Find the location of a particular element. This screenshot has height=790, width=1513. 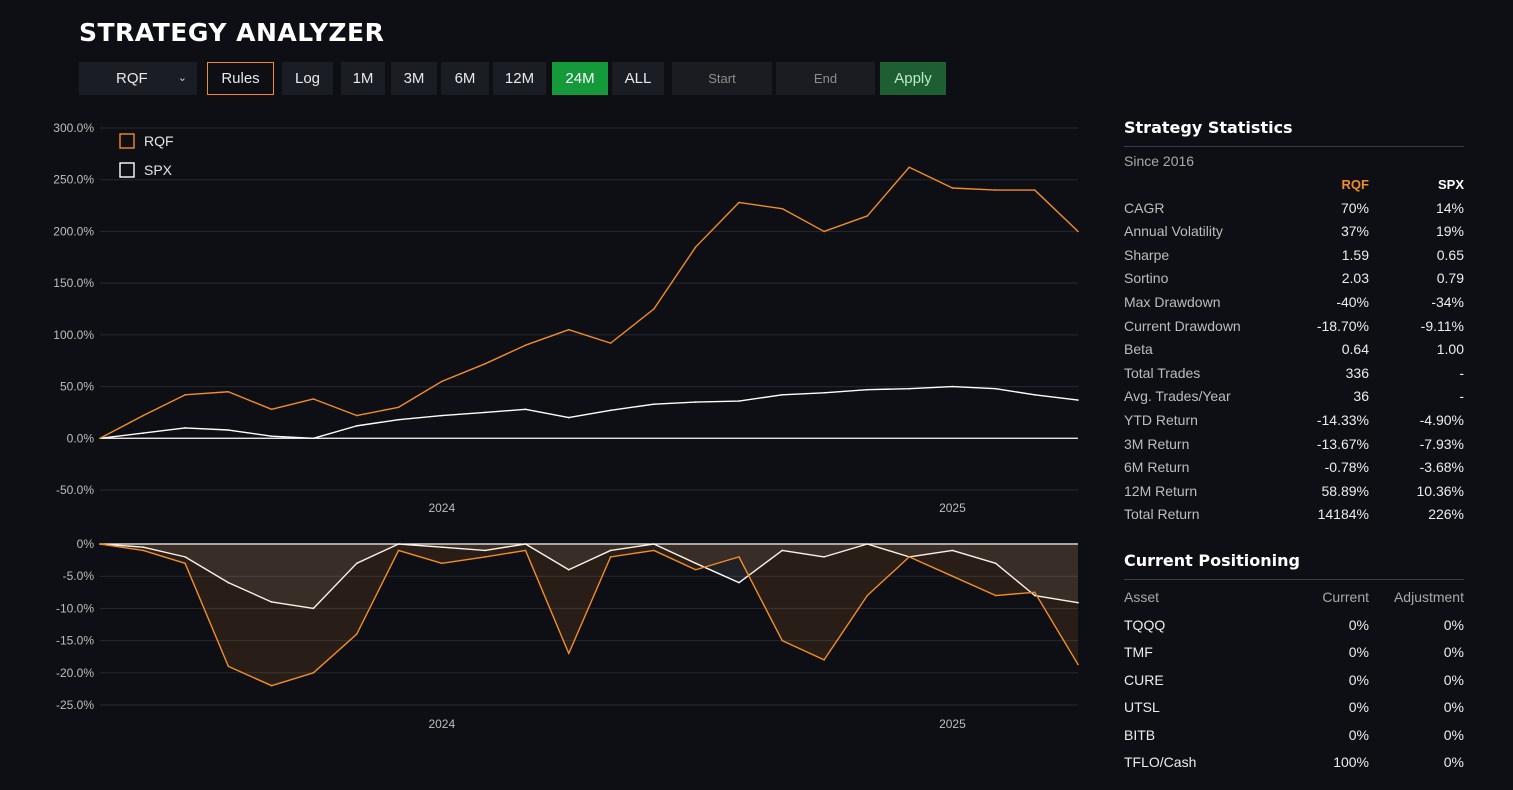

range-3m-button: 3M is located at coordinates (414, 78).